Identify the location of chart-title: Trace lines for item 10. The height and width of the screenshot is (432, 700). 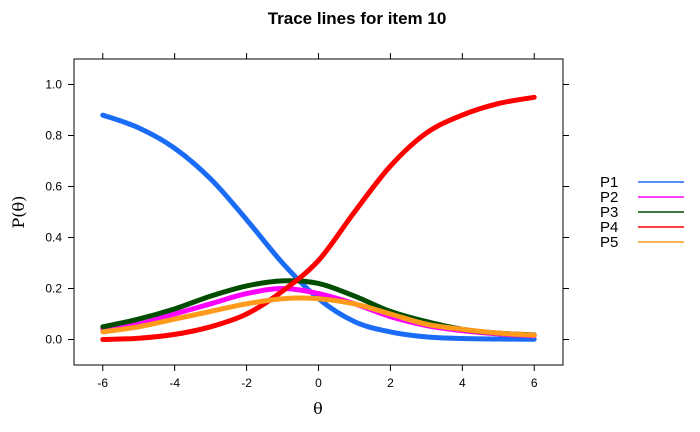
(357, 18).